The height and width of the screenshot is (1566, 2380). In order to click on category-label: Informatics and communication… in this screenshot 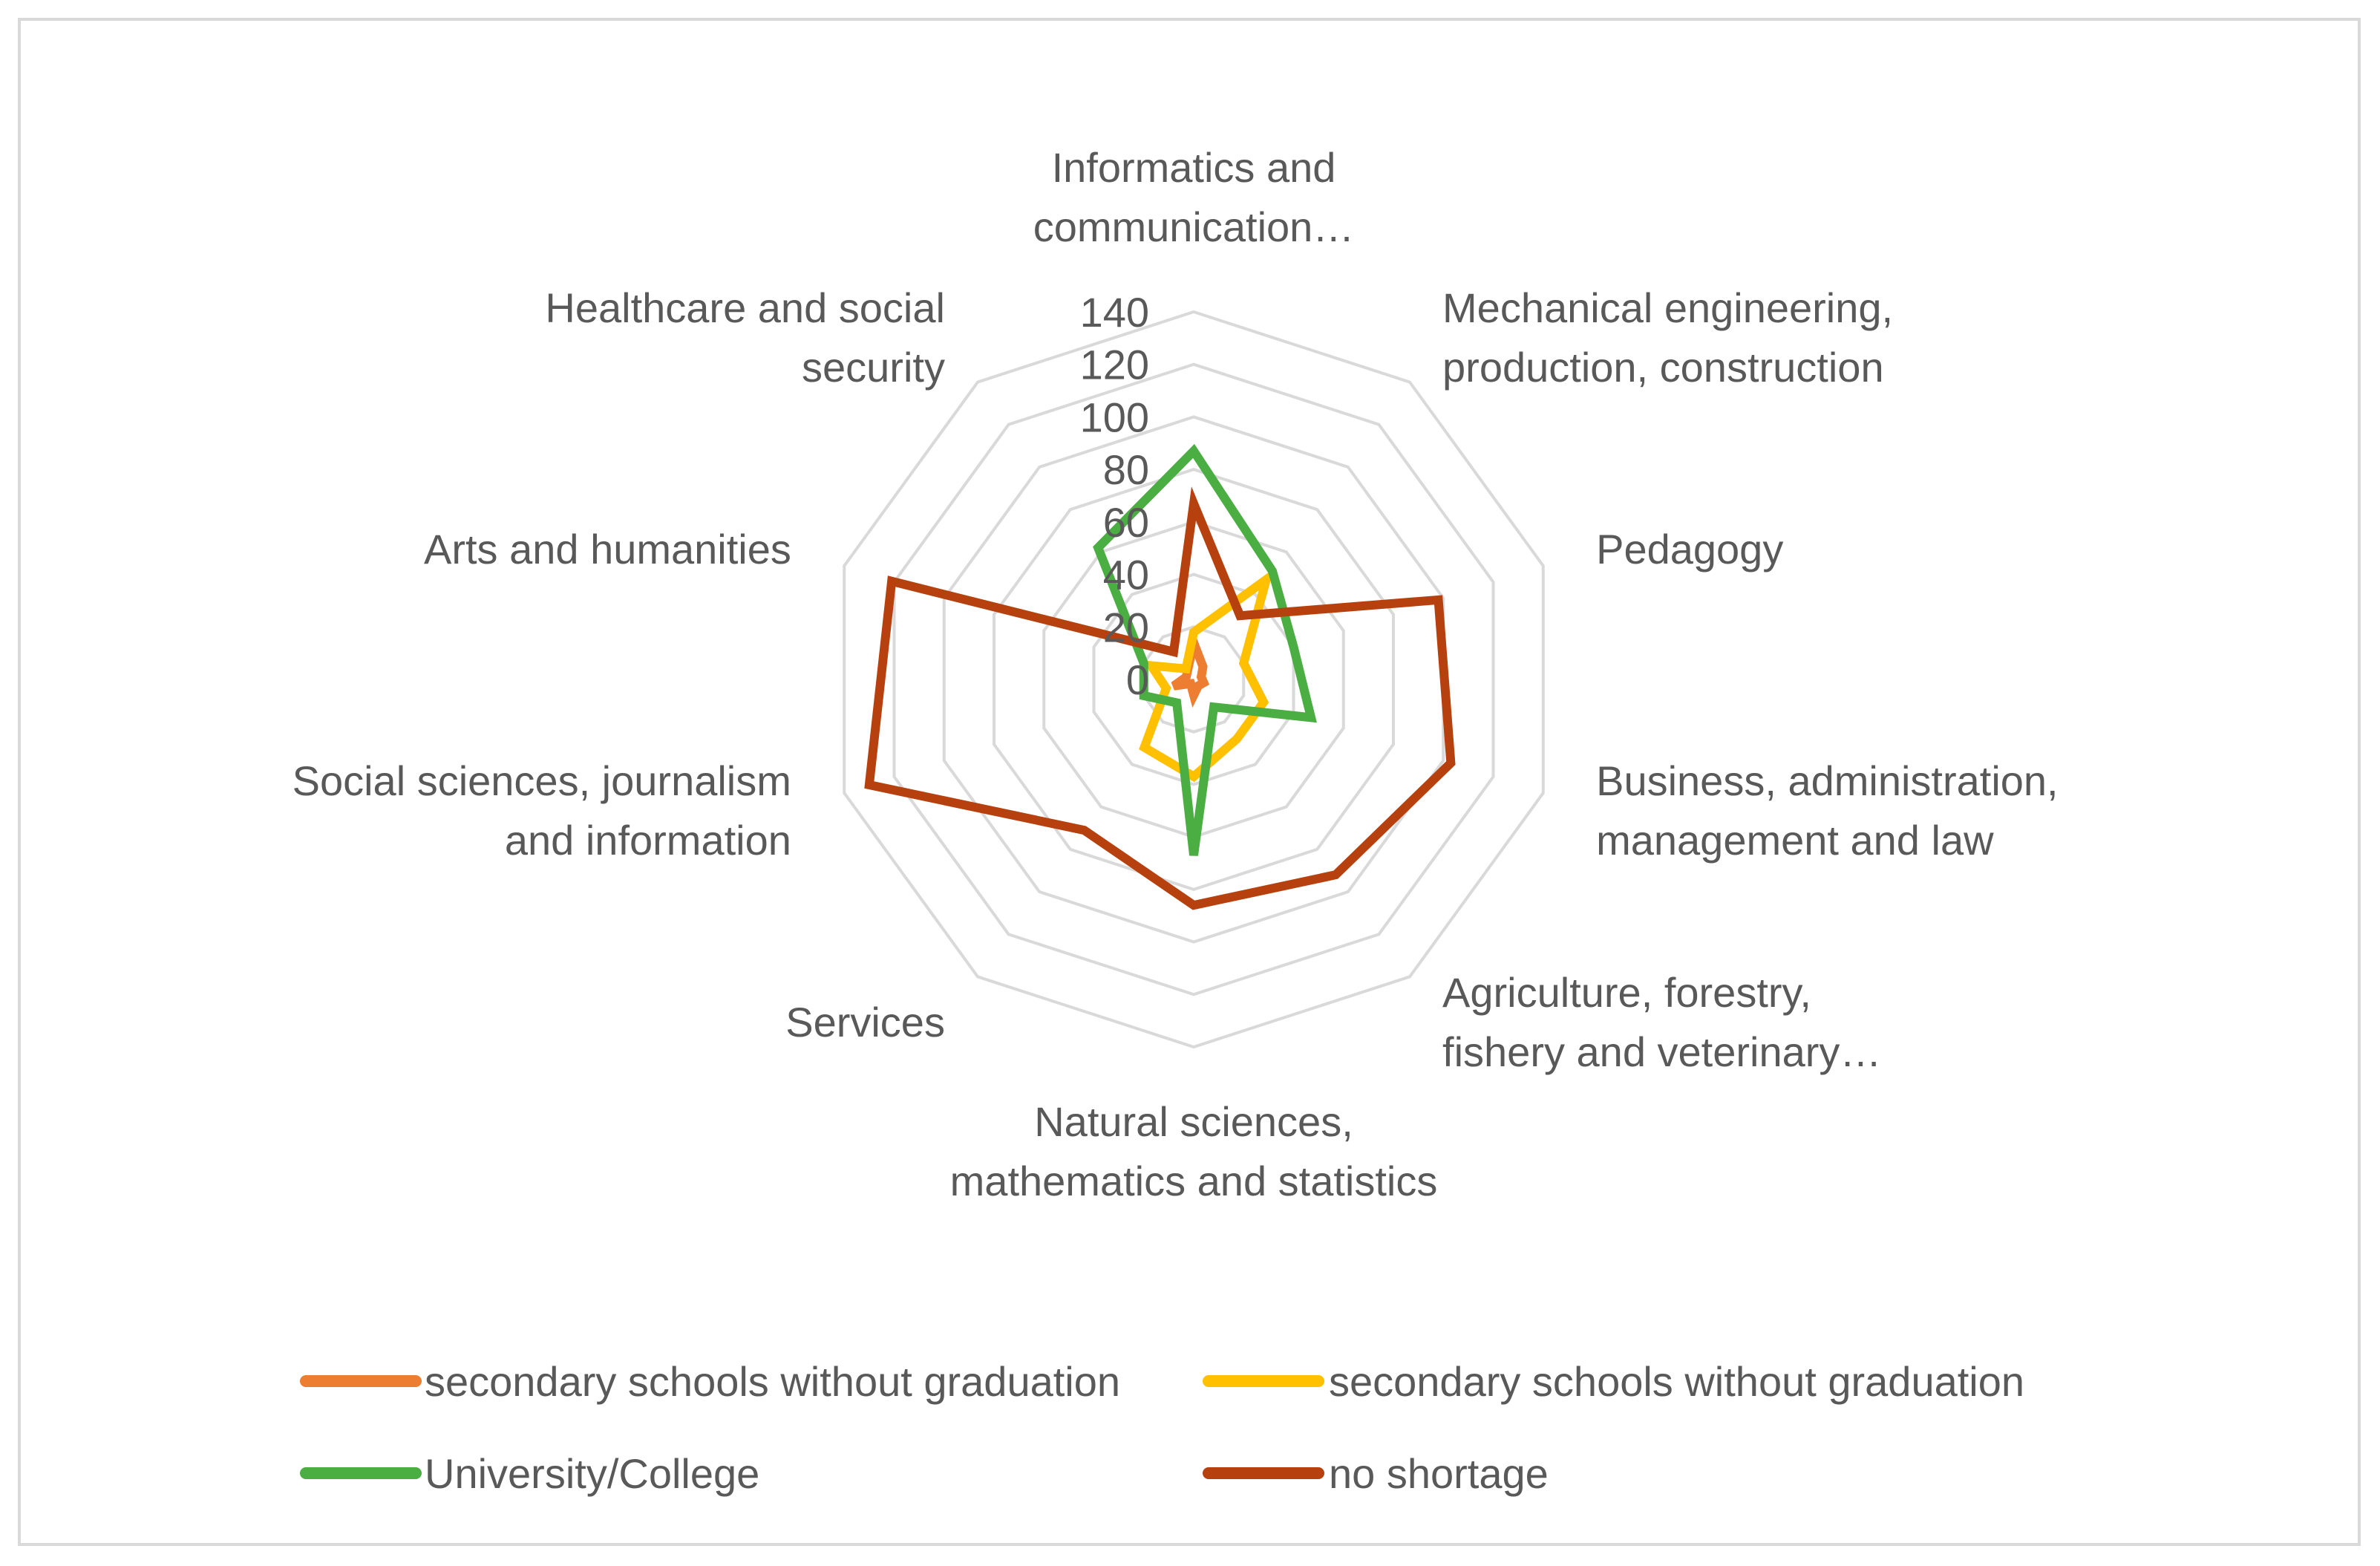, I will do `click(1194, 197)`.